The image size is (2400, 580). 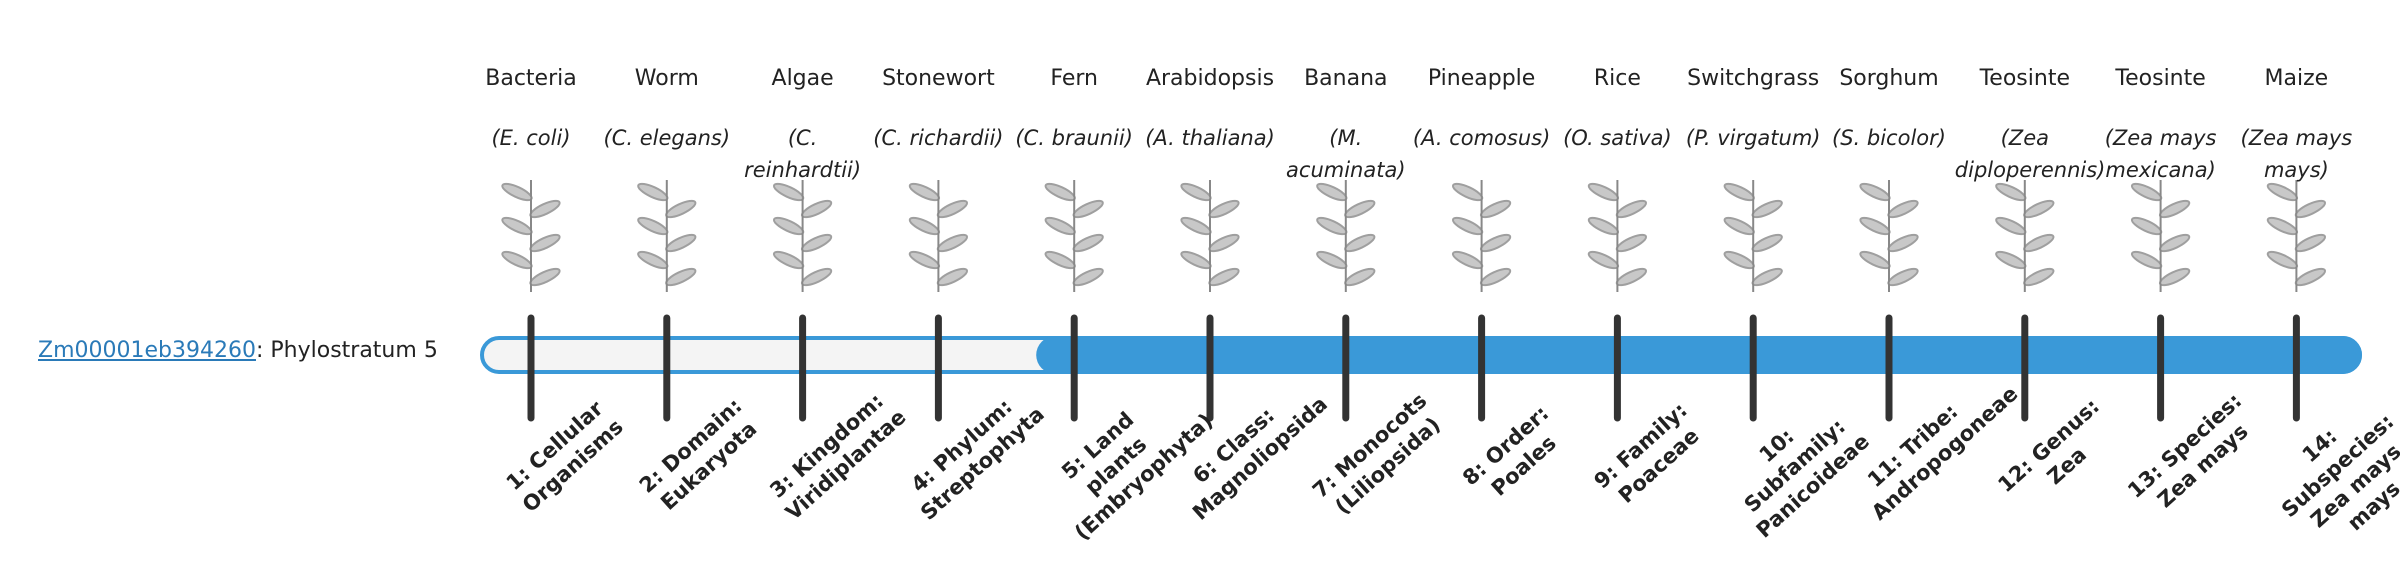 What do you see at coordinates (1481, 78) in the screenshot?
I see `organism-name: Pineapple` at bounding box center [1481, 78].